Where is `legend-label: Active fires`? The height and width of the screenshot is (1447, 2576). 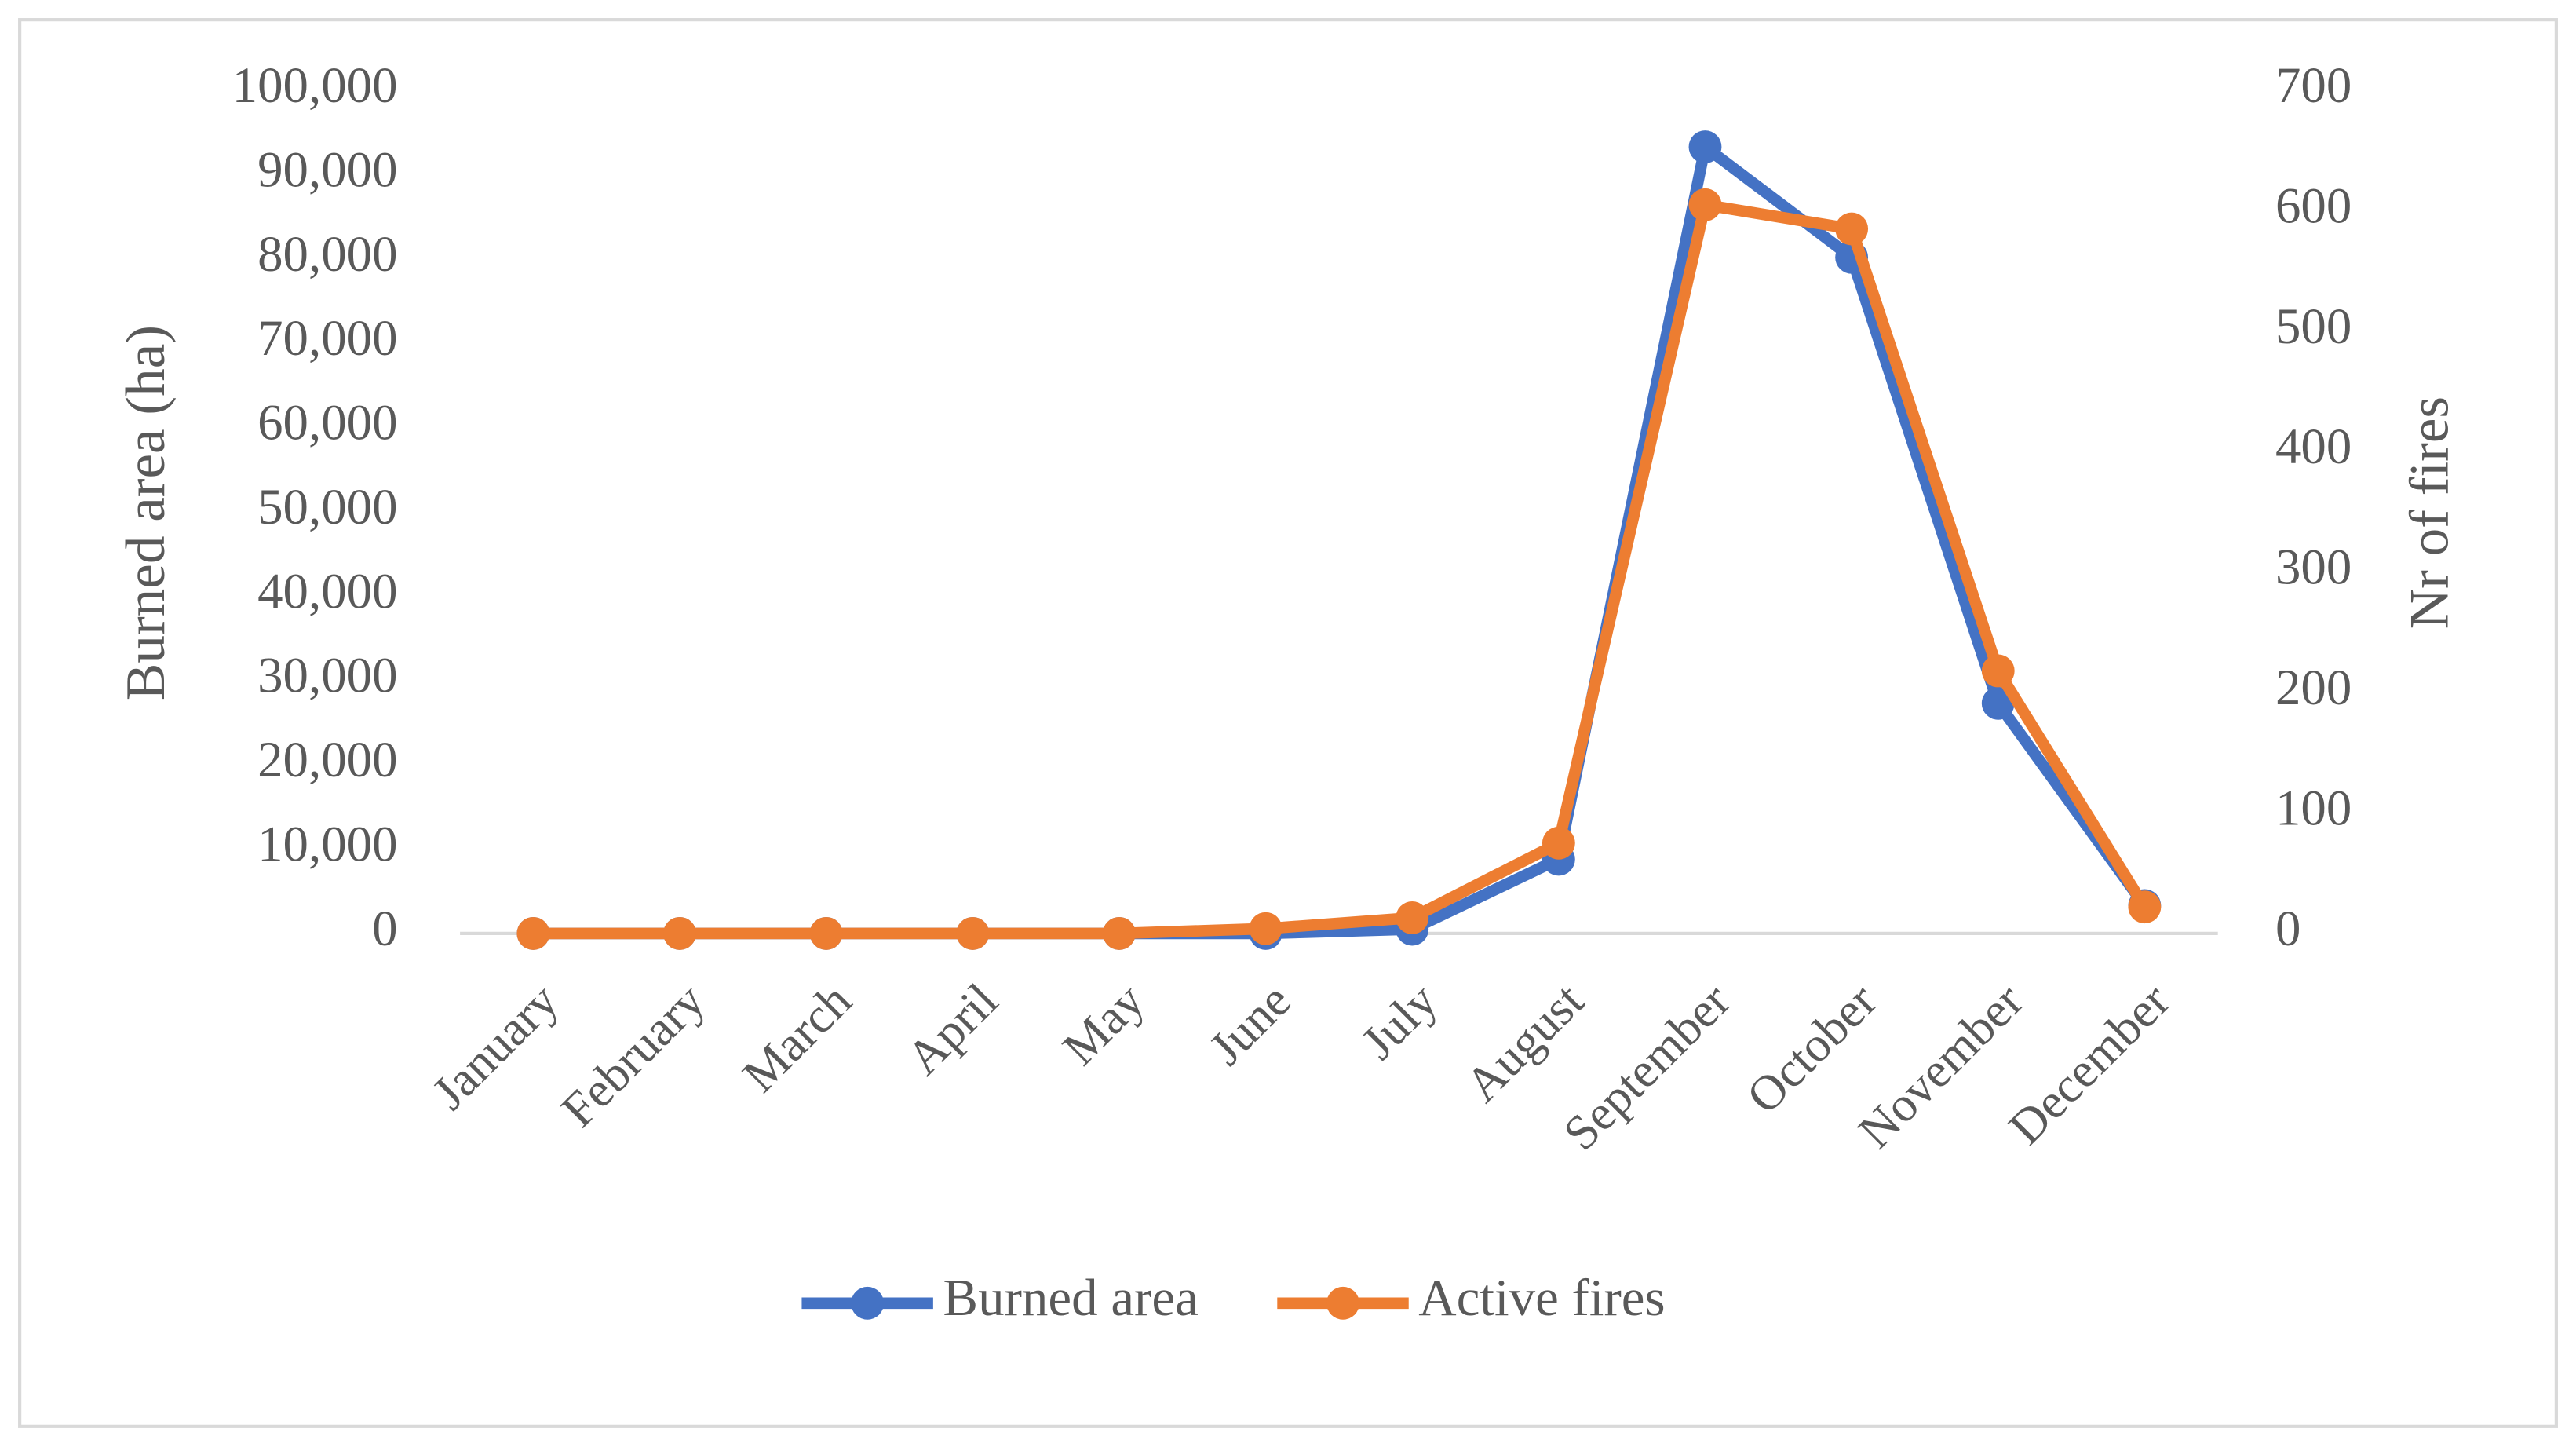
legend-label: Active fires is located at coordinates (1541, 1298).